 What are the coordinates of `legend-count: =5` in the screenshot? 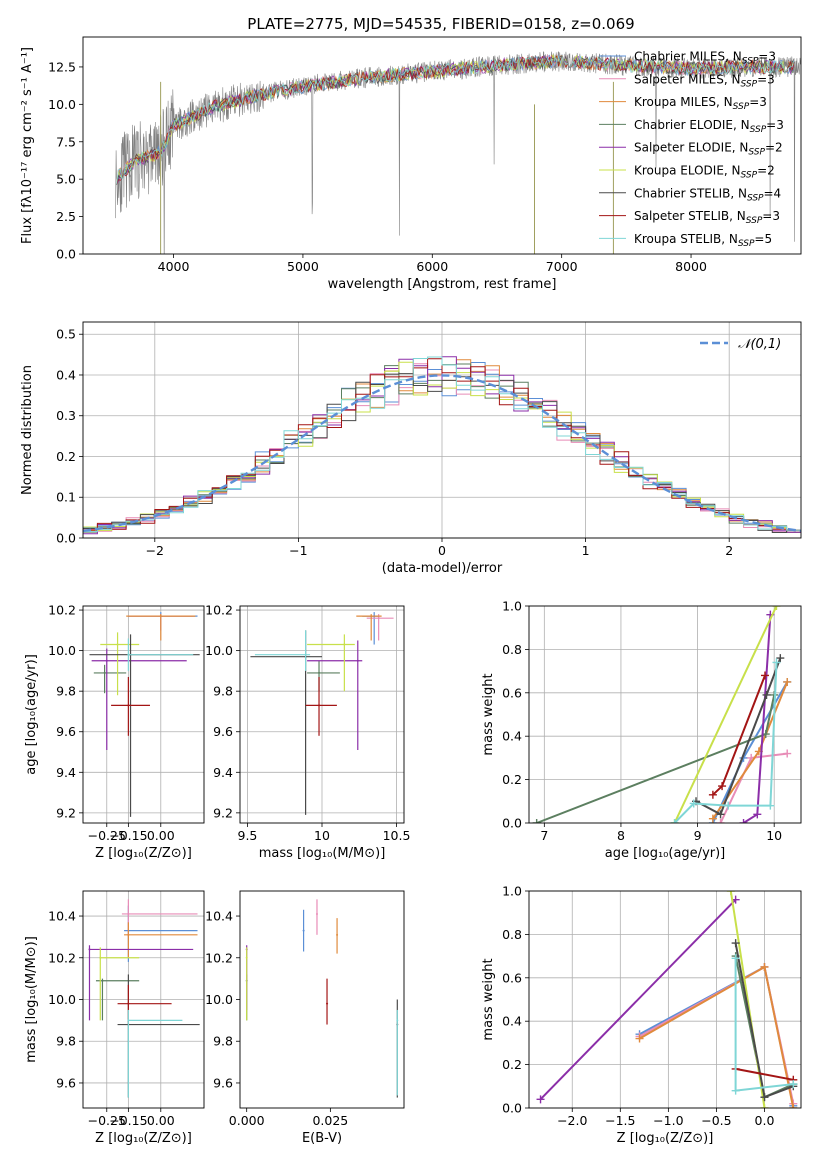 It's located at (763, 239).